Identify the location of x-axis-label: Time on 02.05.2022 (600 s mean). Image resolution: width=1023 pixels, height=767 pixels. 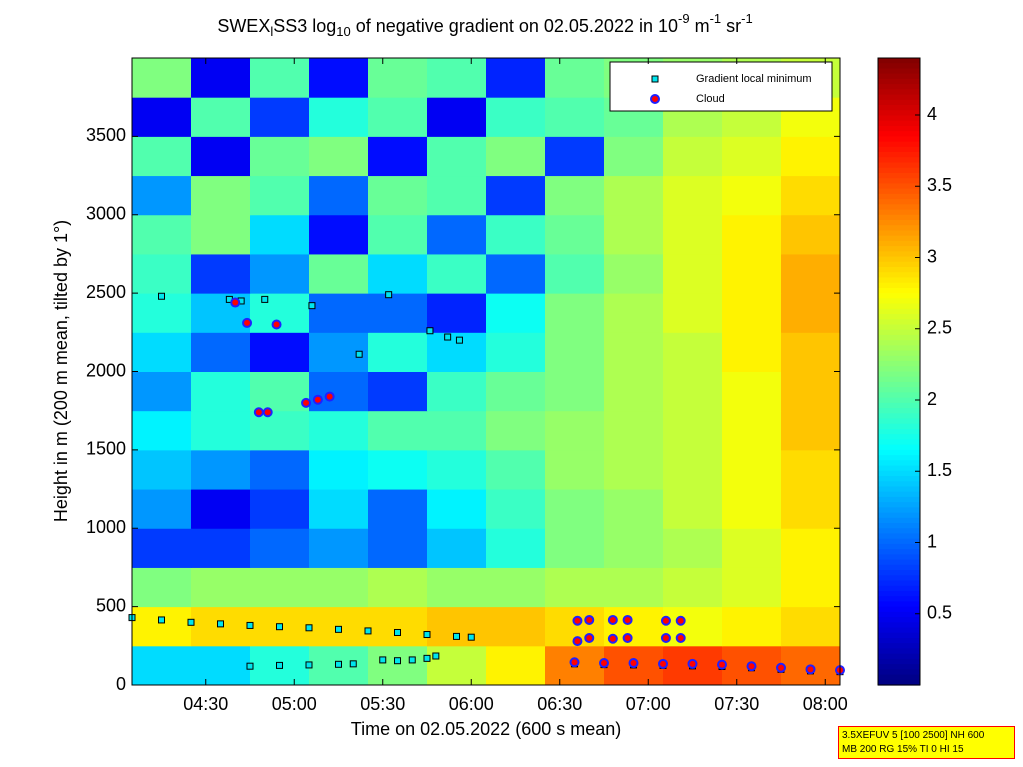
(486, 729).